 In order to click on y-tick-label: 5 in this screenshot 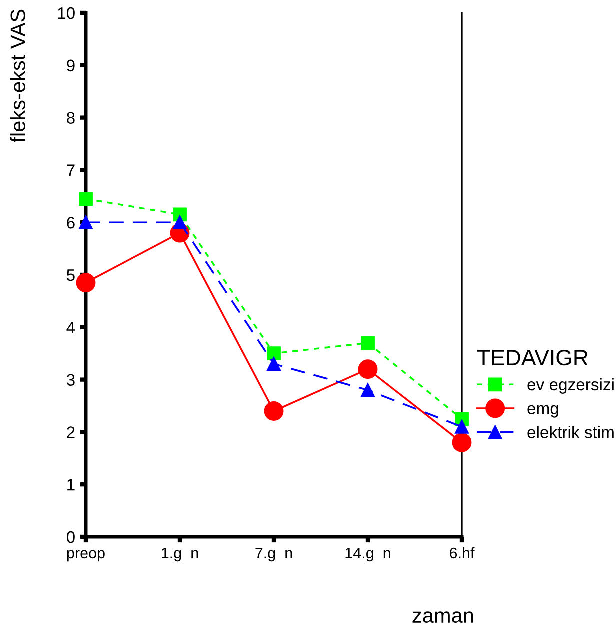, I will do `click(70, 276)`.